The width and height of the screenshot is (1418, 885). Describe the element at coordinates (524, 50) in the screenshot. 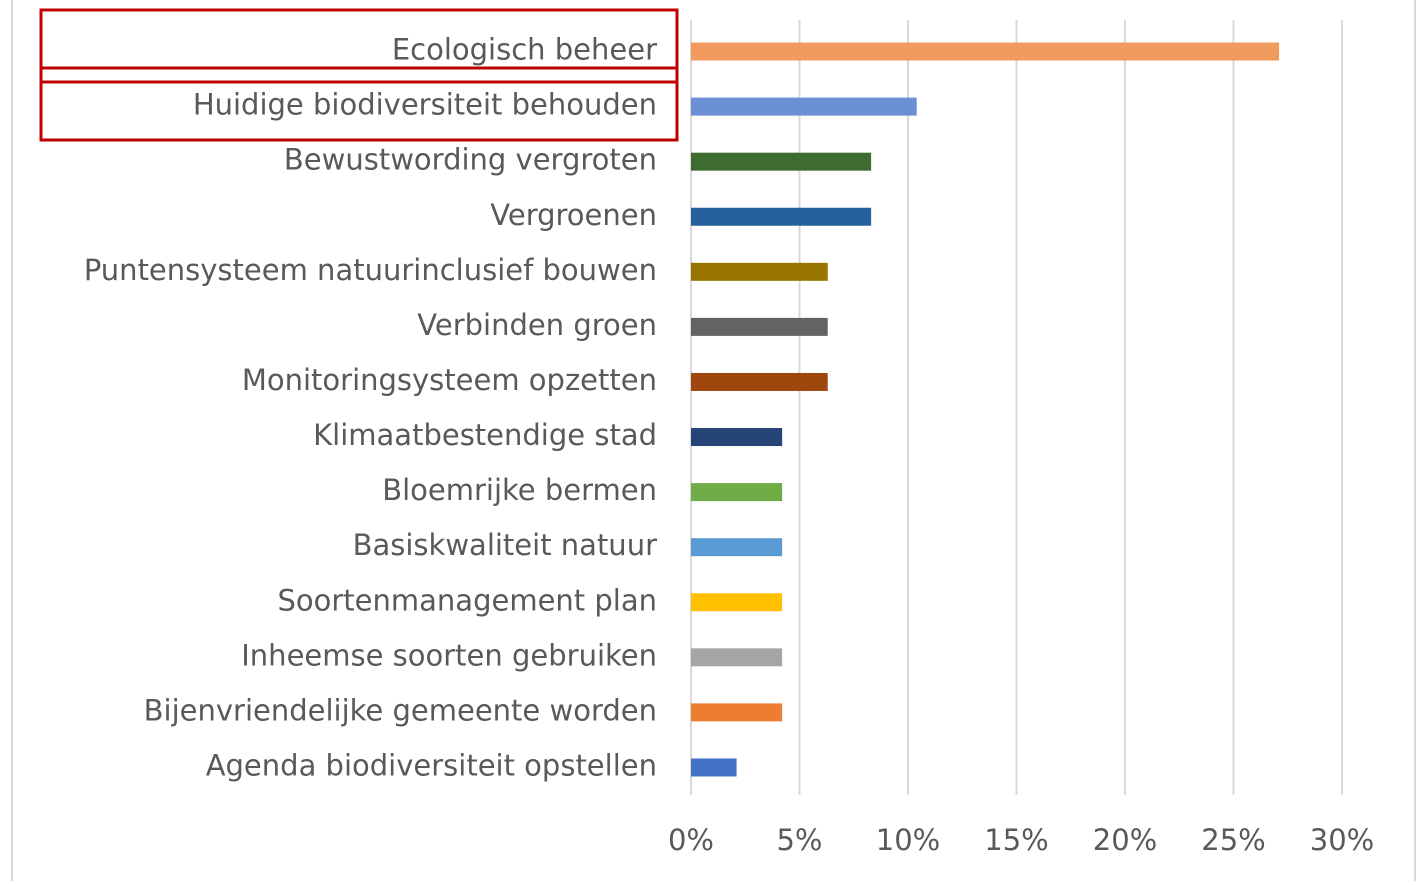

I see `y-tick-label: Ecologisch beheer` at that location.